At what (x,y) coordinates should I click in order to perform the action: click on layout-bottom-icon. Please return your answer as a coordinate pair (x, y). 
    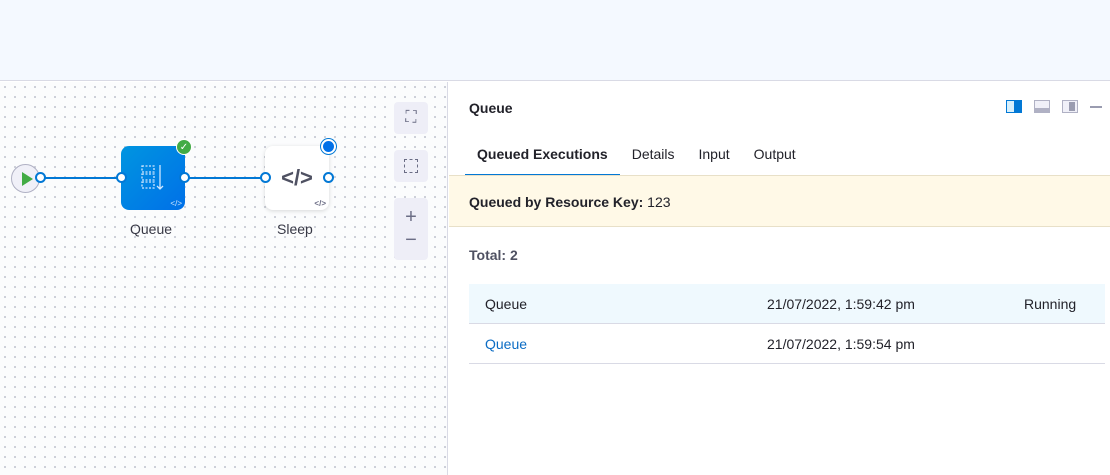
    Looking at the image, I should click on (1042, 106).